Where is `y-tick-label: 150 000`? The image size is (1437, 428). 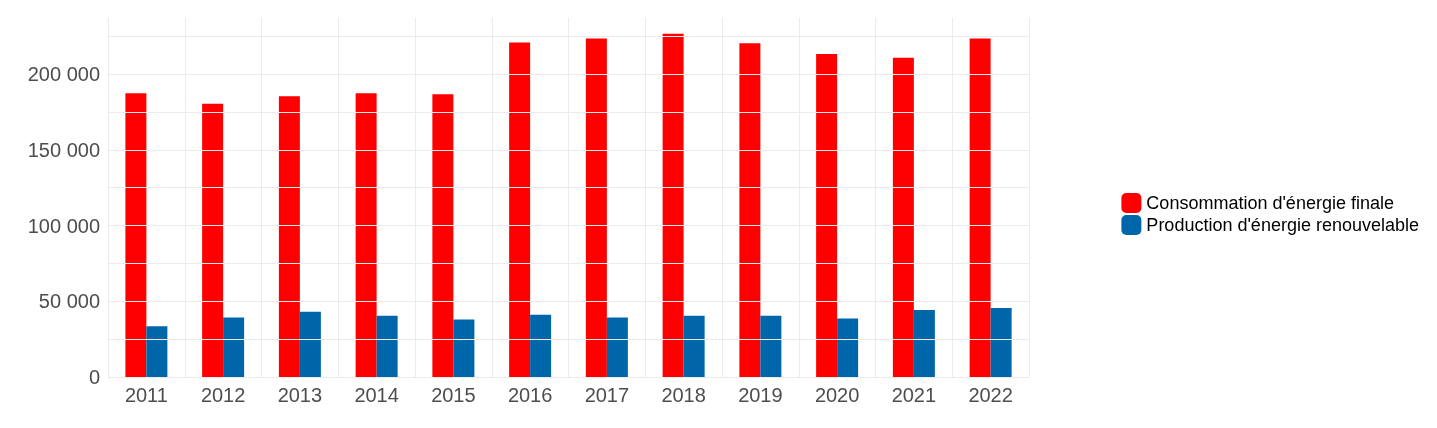 y-tick-label: 150 000 is located at coordinates (63, 149).